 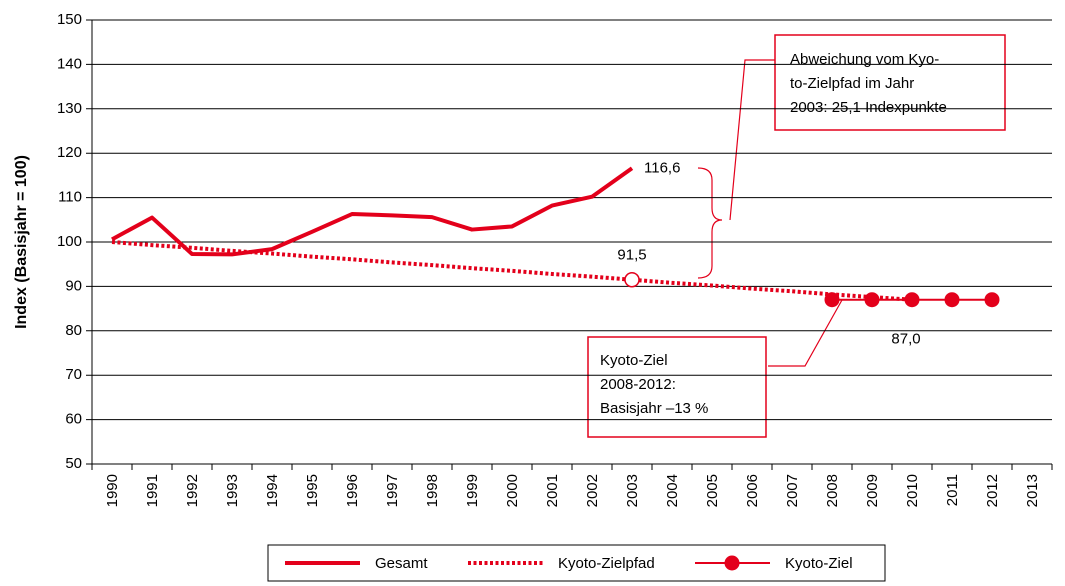 I want to click on y-tick-label: 120, so click(x=69, y=152).